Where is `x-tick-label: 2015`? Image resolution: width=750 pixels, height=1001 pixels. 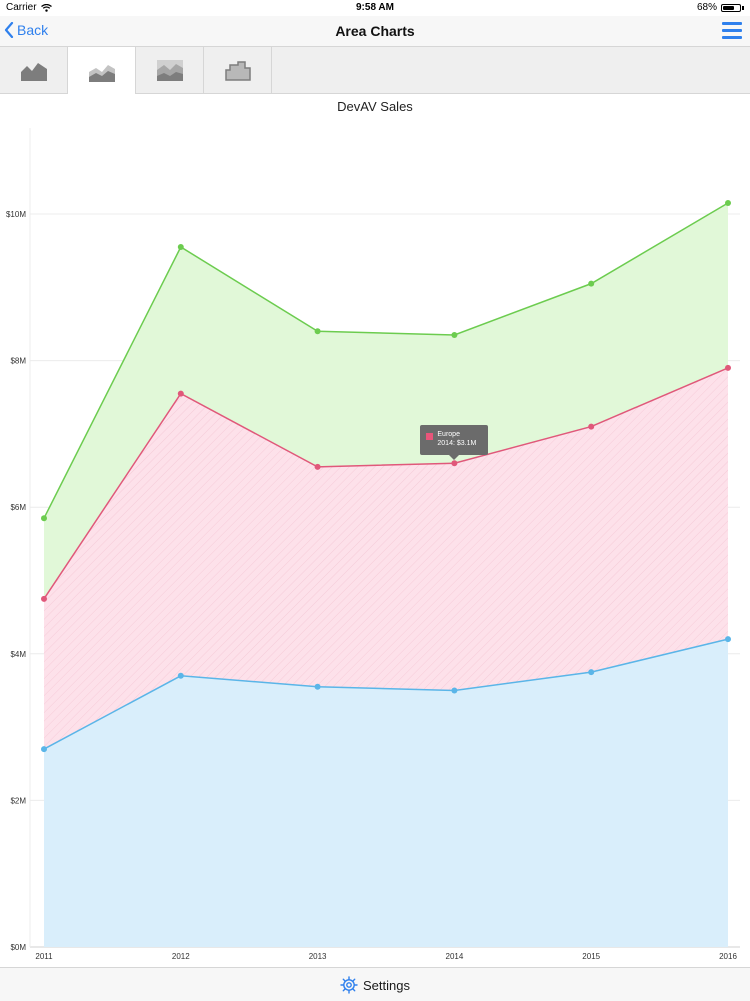
x-tick-label: 2015 is located at coordinates (591, 956).